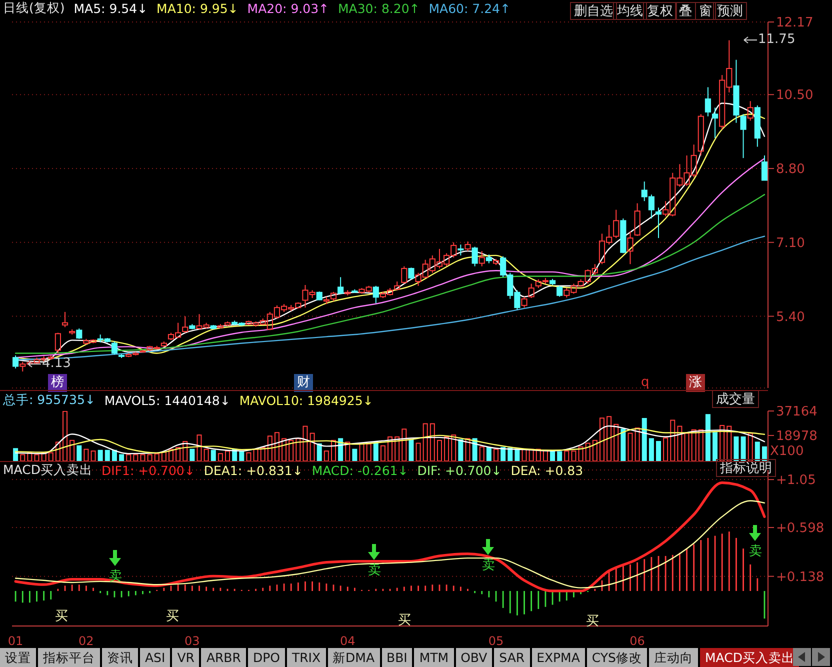  Describe the element at coordinates (197, 8) in the screenshot. I see `text: MA10: 9.95↓` at that location.